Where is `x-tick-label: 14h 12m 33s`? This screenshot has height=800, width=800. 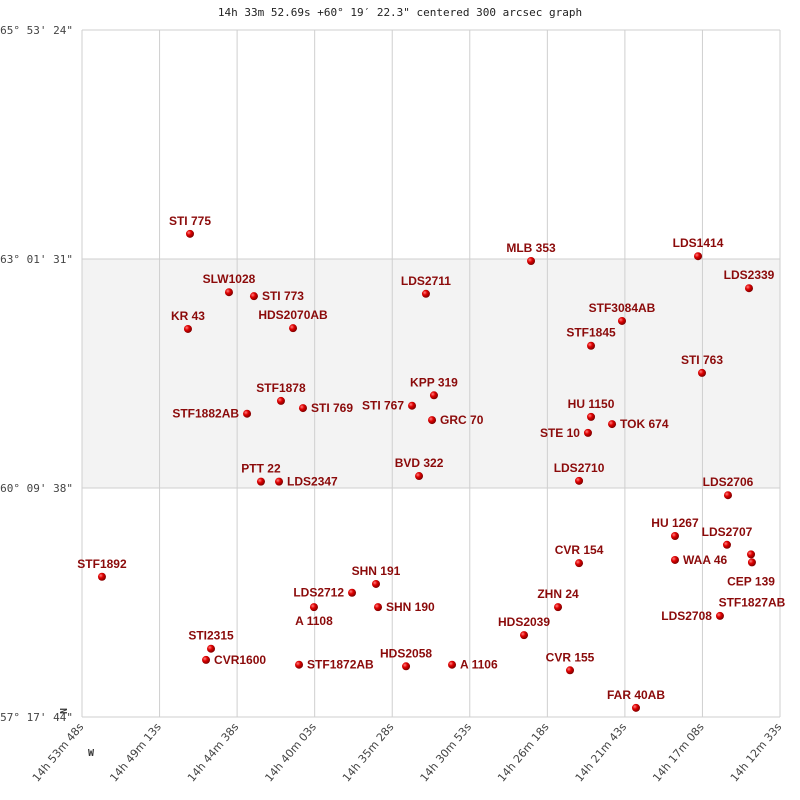 x-tick-label: 14h 12m 33s is located at coordinates (756, 752).